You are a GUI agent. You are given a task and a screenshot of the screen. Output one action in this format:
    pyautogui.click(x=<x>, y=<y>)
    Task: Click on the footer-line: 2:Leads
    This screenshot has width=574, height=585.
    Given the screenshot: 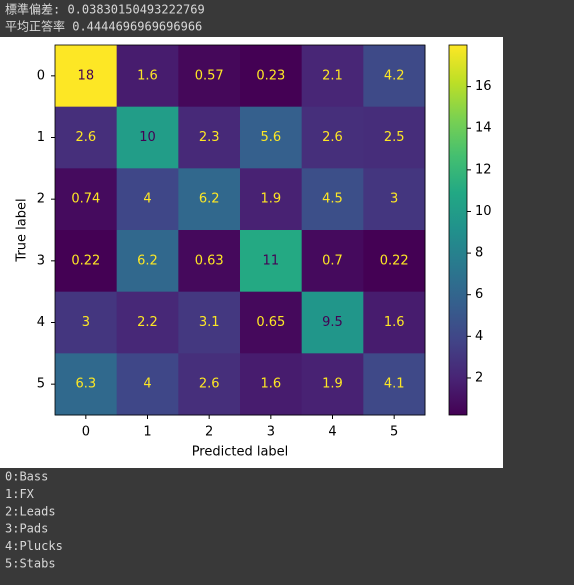 What is the action you would take?
    pyautogui.click(x=30, y=511)
    